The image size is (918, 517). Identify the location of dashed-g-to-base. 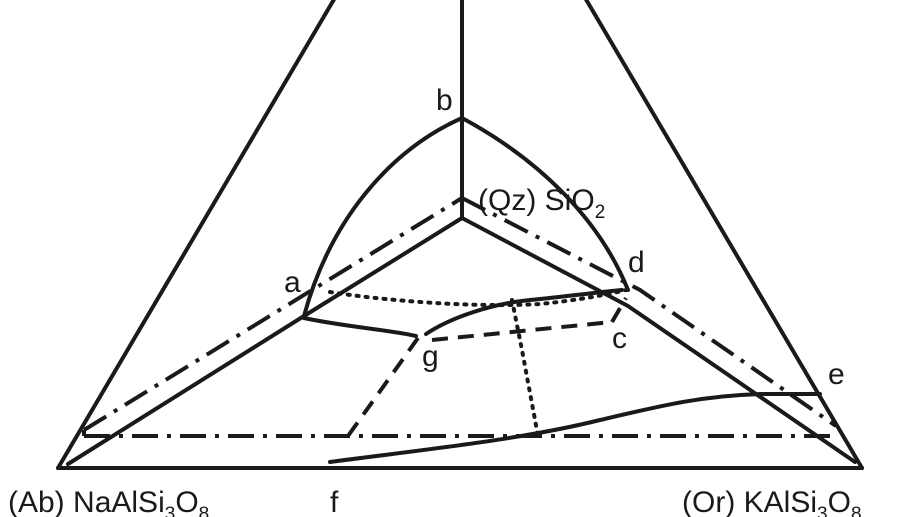
(383, 387).